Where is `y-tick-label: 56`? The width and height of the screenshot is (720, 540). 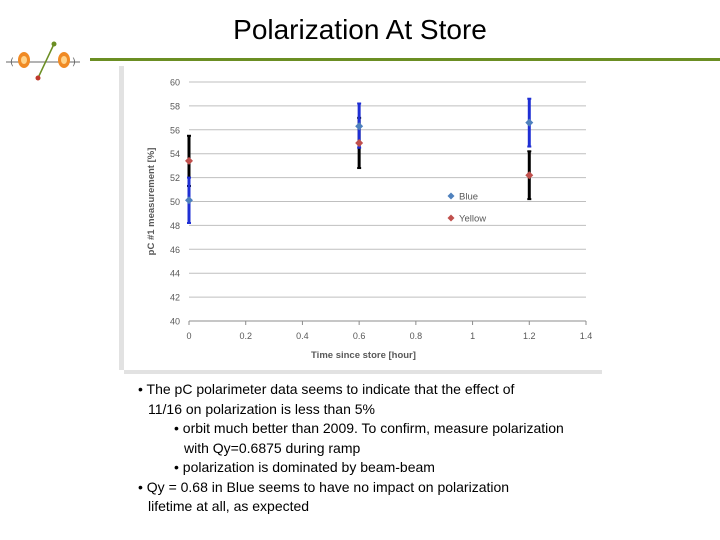 y-tick-label: 56 is located at coordinates (175, 130).